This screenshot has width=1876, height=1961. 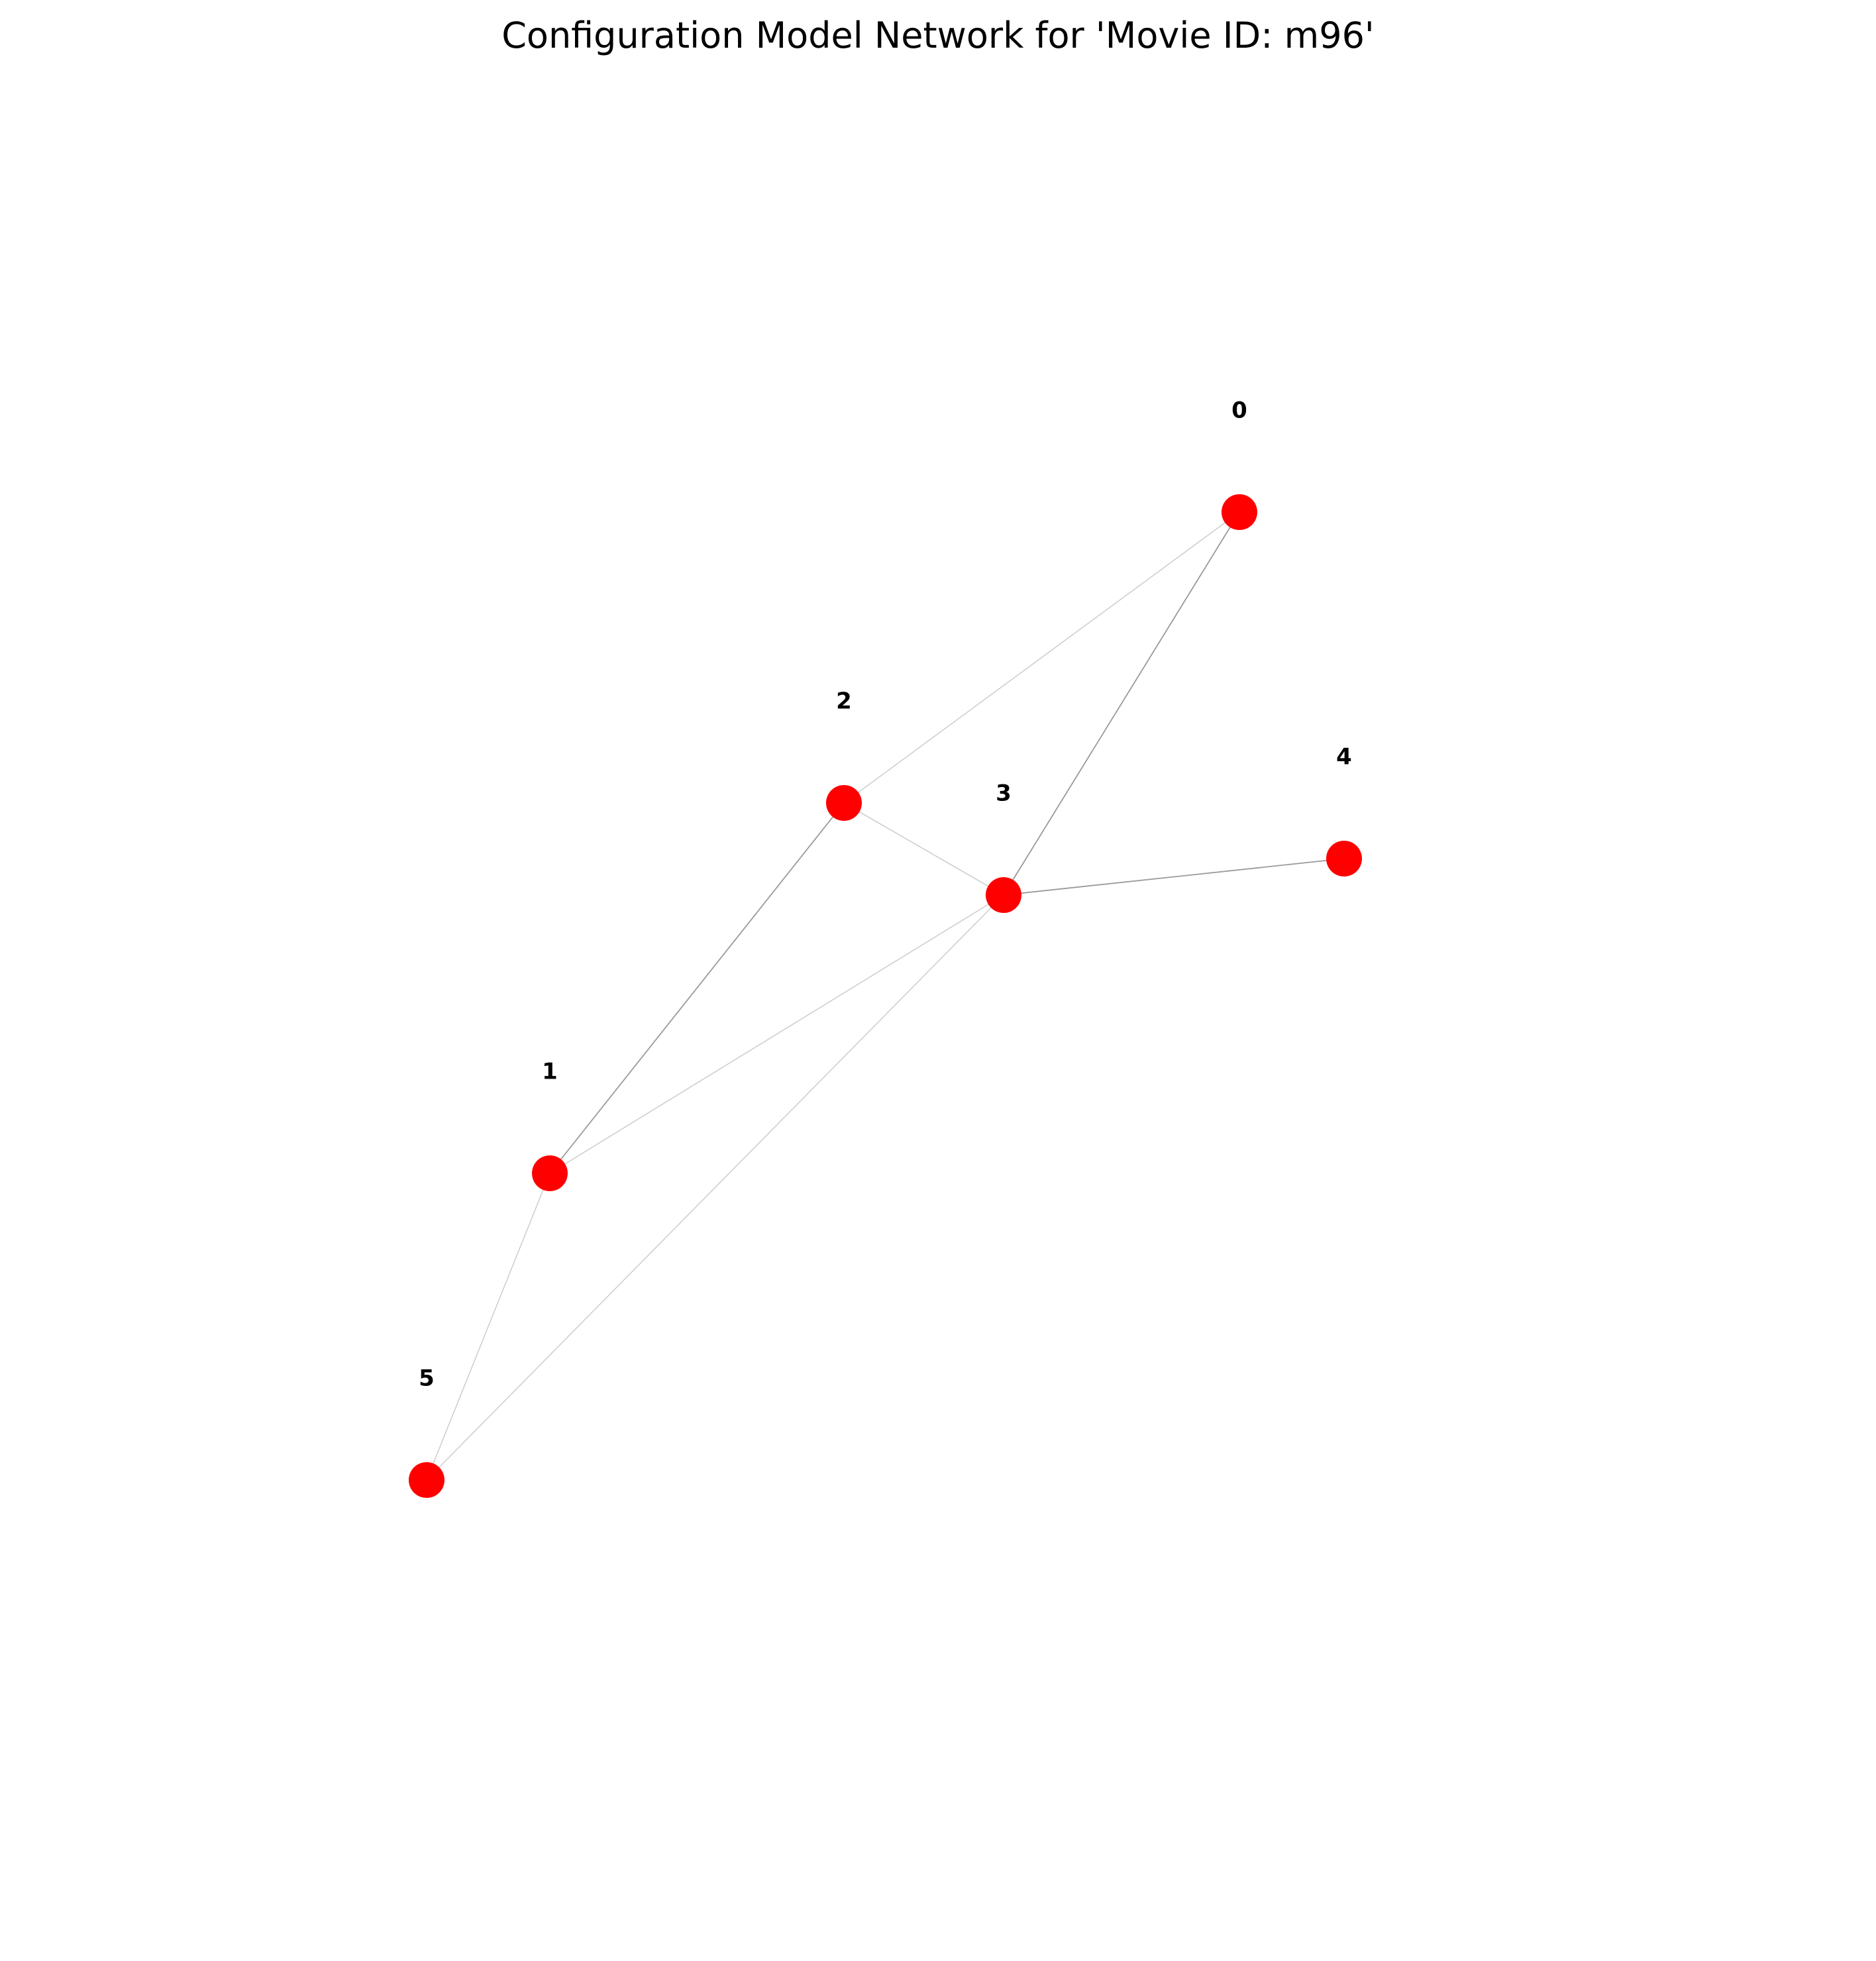 I want to click on node-label-2: 2, so click(x=844, y=701).